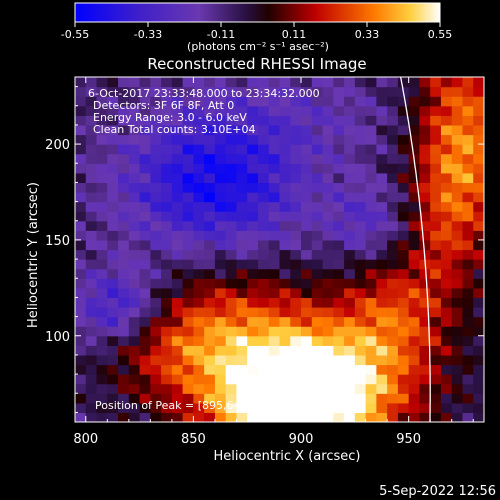 This screenshot has height=500, width=500. Describe the element at coordinates (85, 439) in the screenshot. I see `x-tick-label: 800` at that location.